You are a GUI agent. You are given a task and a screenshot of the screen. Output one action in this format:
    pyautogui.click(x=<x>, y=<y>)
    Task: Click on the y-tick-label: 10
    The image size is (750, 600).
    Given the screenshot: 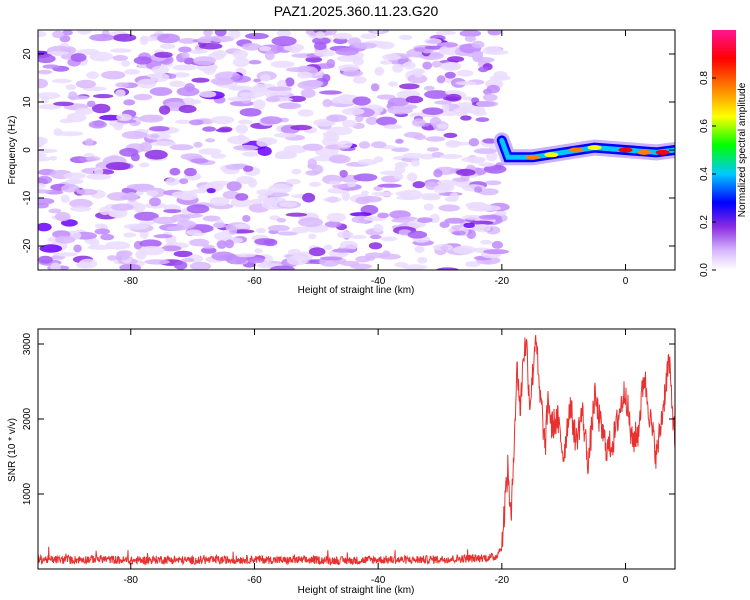 What is the action you would take?
    pyautogui.click(x=27, y=102)
    